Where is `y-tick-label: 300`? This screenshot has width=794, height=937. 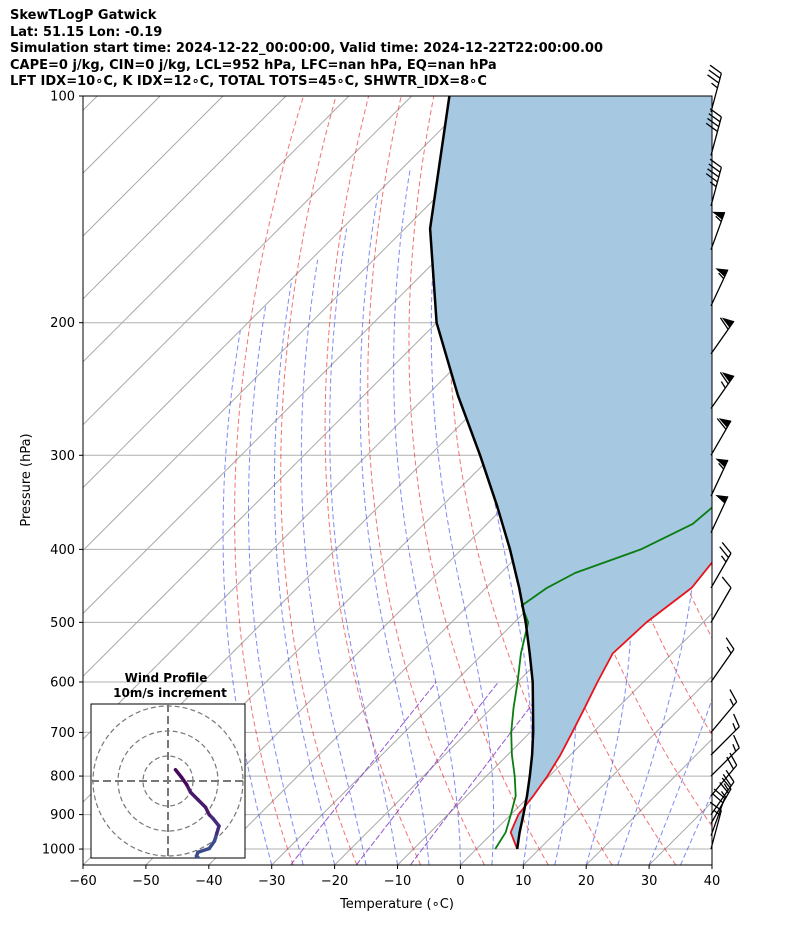
y-tick-label: 300 is located at coordinates (62, 456).